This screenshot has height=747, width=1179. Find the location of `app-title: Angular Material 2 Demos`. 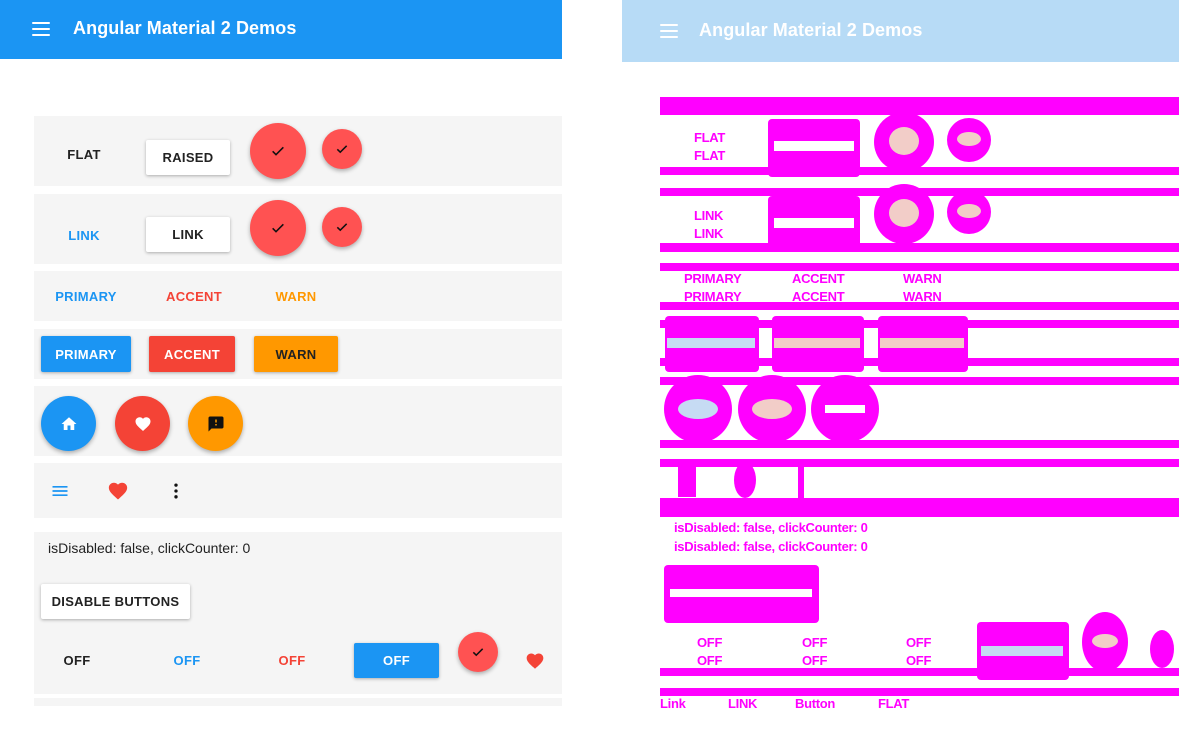

app-title: Angular Material 2 Demos is located at coordinates (185, 28).